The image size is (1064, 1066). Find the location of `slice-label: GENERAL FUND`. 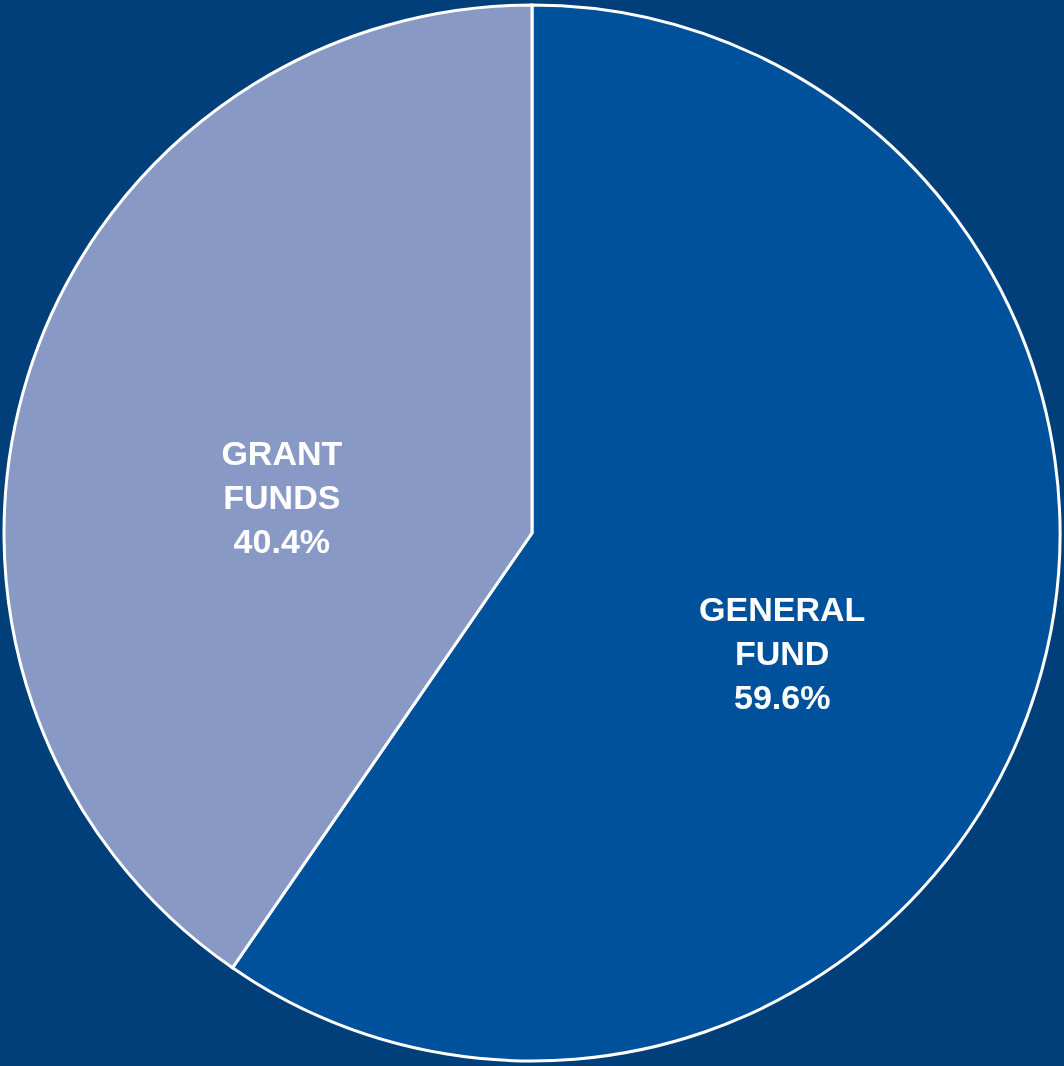

slice-label: GENERAL FUND is located at coordinates (782, 630).